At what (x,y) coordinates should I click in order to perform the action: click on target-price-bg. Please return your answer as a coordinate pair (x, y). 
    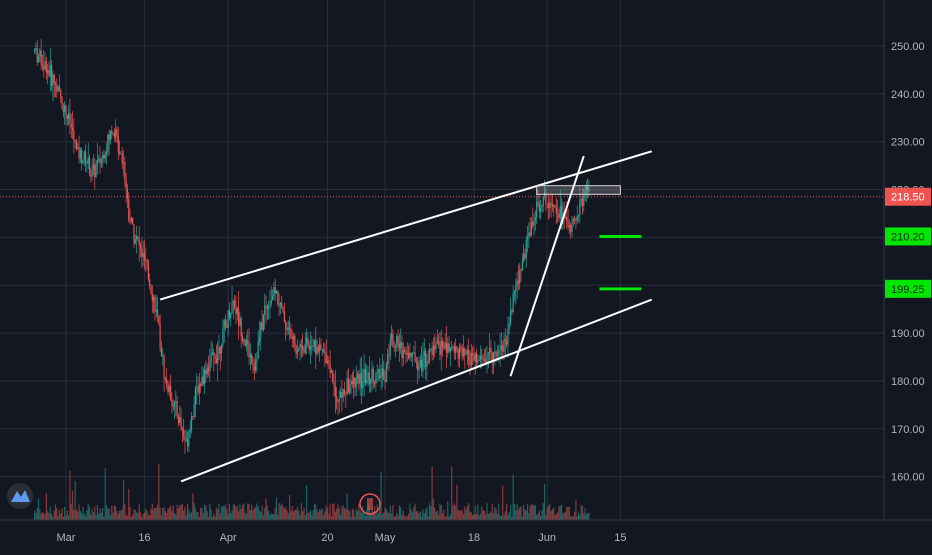
    Looking at the image, I should click on (908, 236).